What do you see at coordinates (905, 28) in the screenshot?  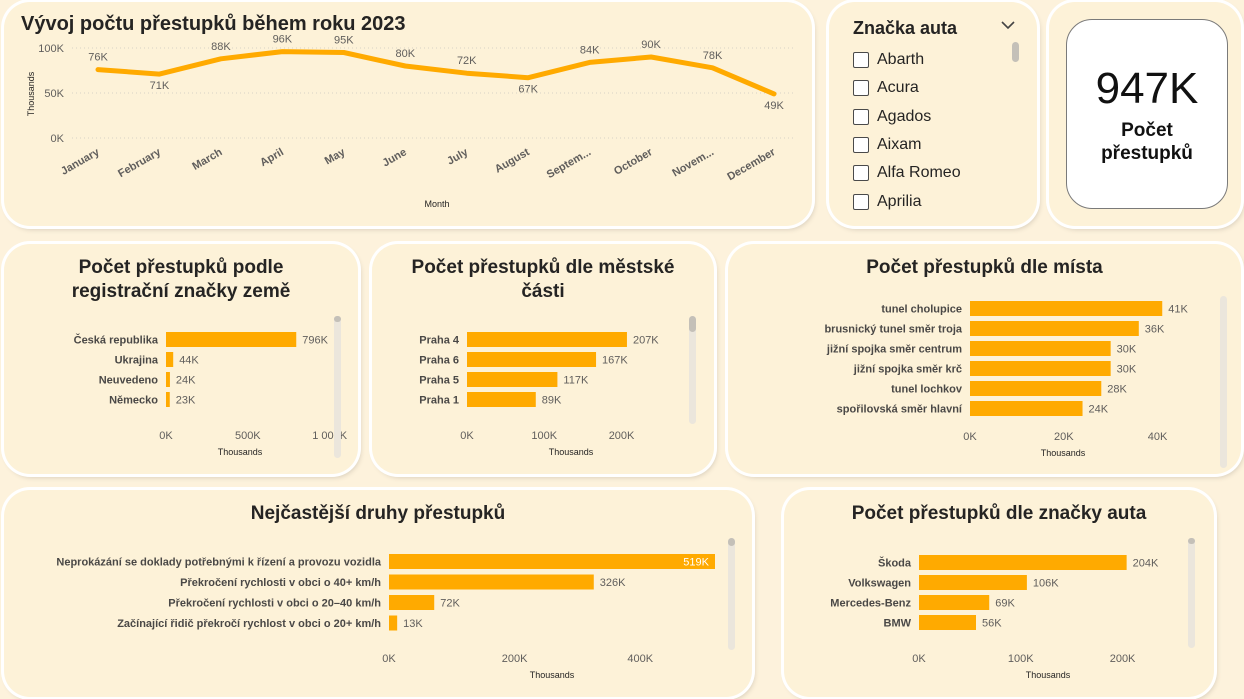 I see `slicer-title: Značka auta` at bounding box center [905, 28].